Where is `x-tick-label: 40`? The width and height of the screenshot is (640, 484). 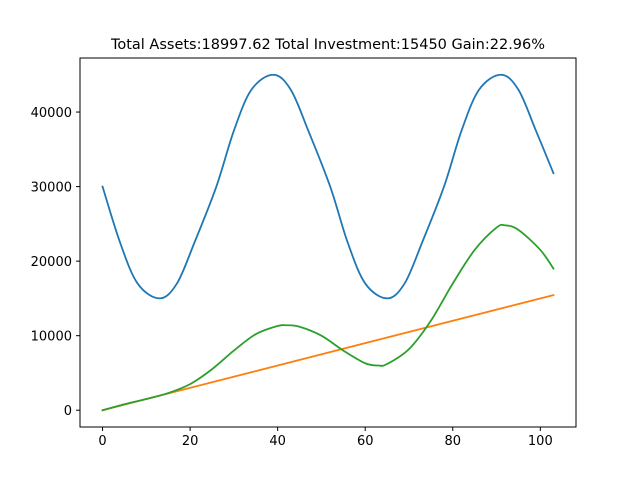
x-tick-label: 40 is located at coordinates (277, 441).